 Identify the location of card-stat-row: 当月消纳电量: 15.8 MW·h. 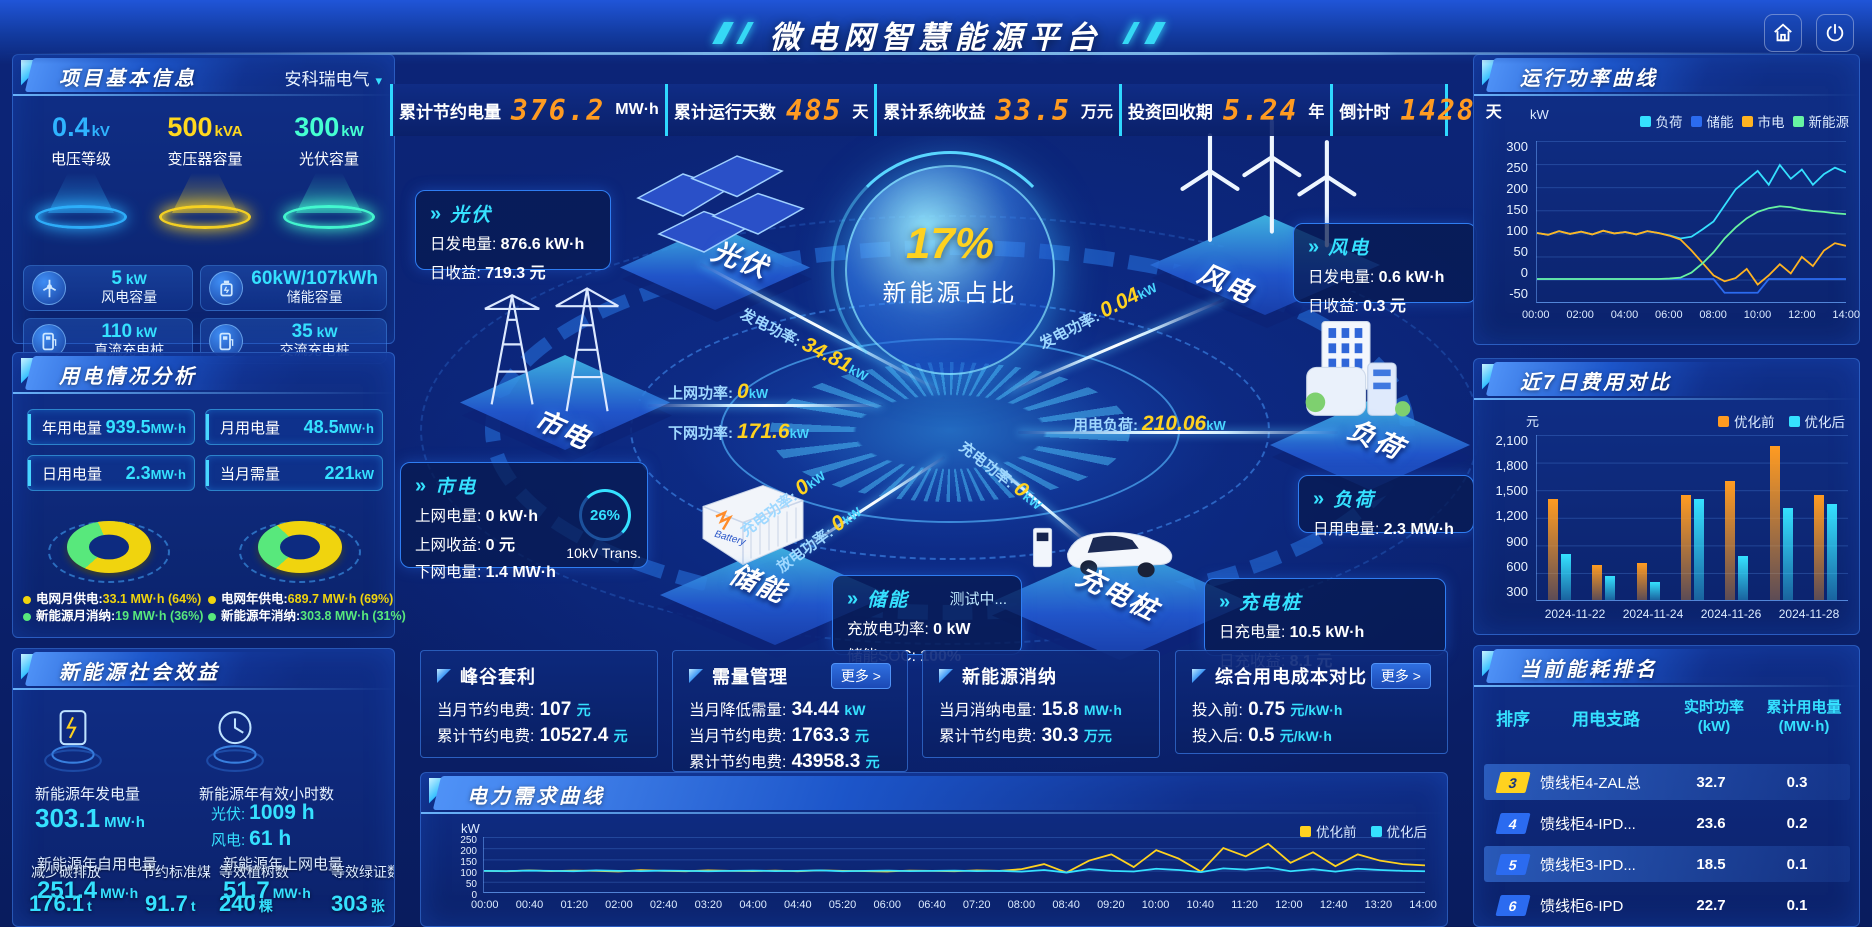
(1030, 709).